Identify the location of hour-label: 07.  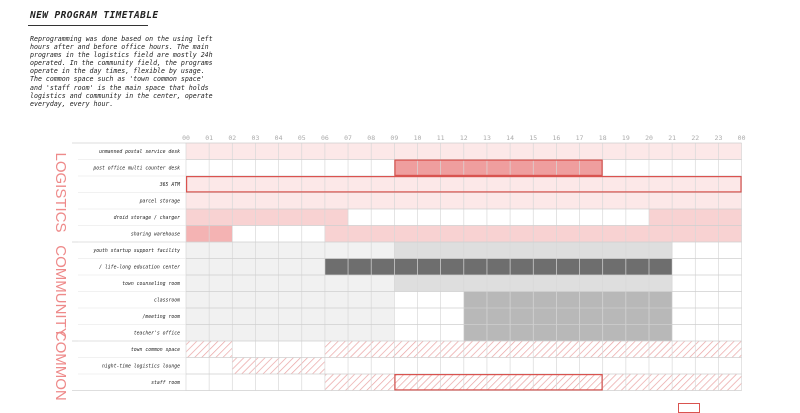
(348, 138).